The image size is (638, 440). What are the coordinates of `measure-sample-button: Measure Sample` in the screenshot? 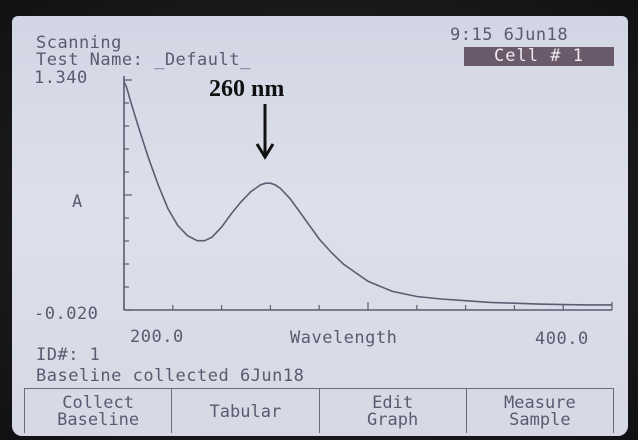 It's located at (540, 411).